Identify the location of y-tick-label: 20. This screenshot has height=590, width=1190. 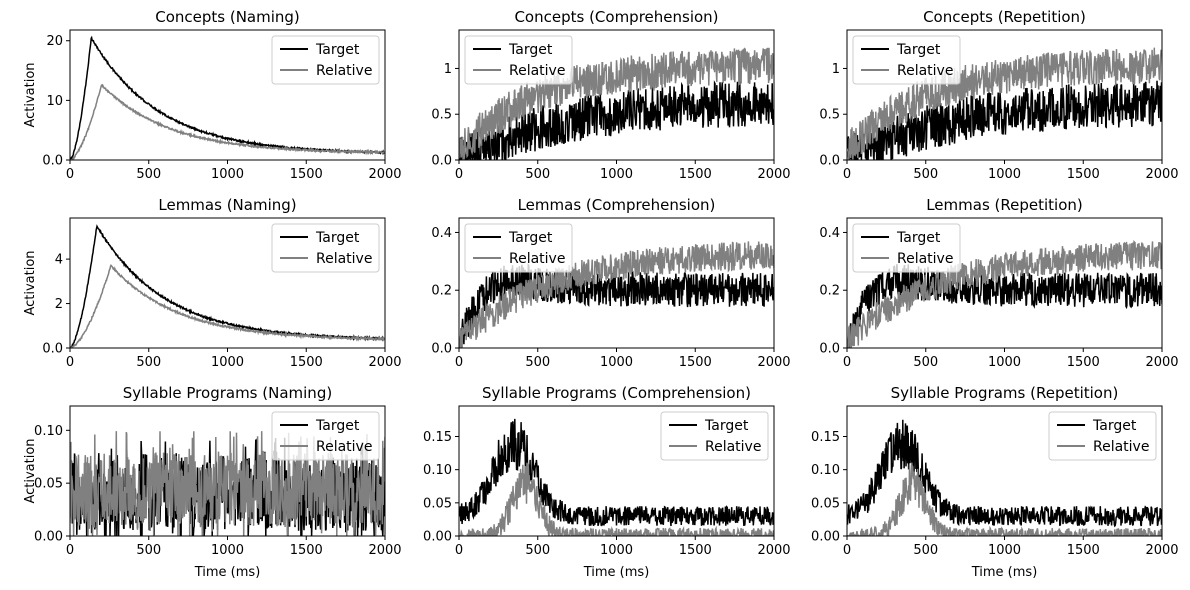
(54, 41).